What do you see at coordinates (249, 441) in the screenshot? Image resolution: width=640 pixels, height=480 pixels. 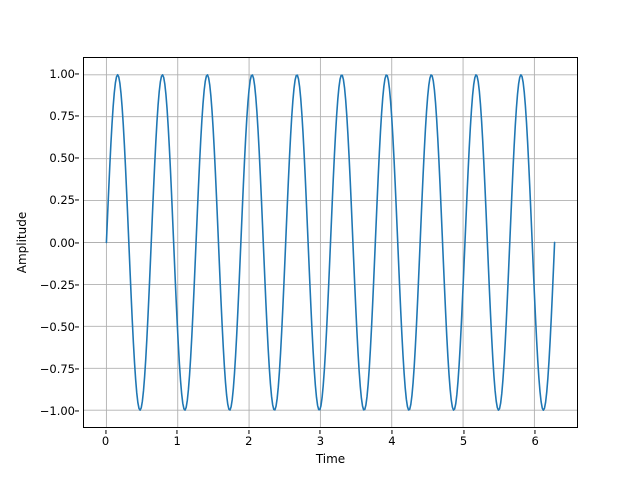 I see `x-tick-label: 2` at bounding box center [249, 441].